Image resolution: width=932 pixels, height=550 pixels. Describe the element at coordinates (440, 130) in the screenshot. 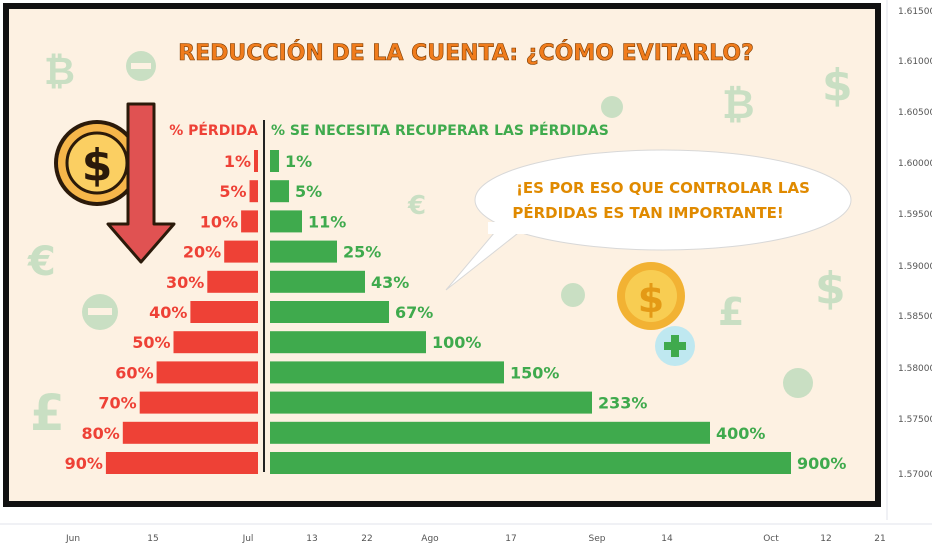

I see `header-recover: % SE NECESITA RECUPERAR LAS PÉRDIDAS` at that location.